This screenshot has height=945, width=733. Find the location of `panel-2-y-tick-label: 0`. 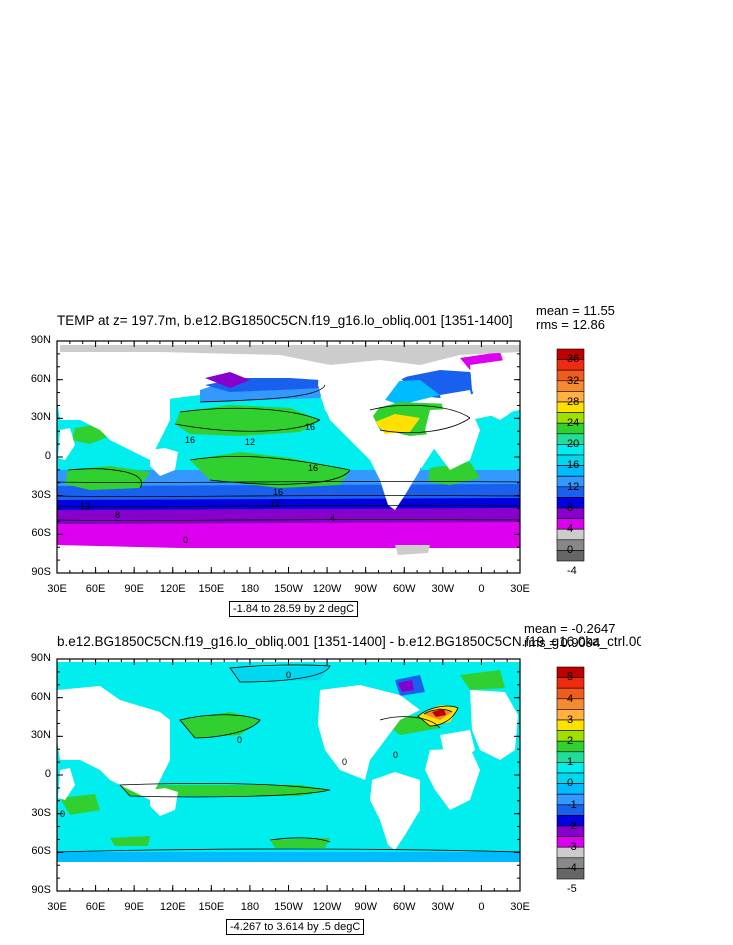

panel-2-y-tick-label: 0 is located at coordinates (47, 774).